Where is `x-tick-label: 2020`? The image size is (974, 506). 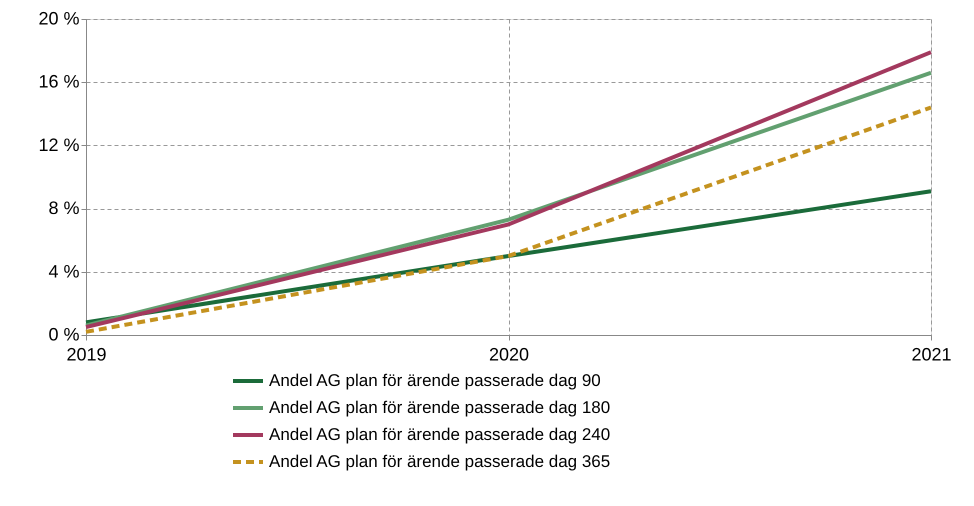
x-tick-label: 2020 is located at coordinates (509, 354).